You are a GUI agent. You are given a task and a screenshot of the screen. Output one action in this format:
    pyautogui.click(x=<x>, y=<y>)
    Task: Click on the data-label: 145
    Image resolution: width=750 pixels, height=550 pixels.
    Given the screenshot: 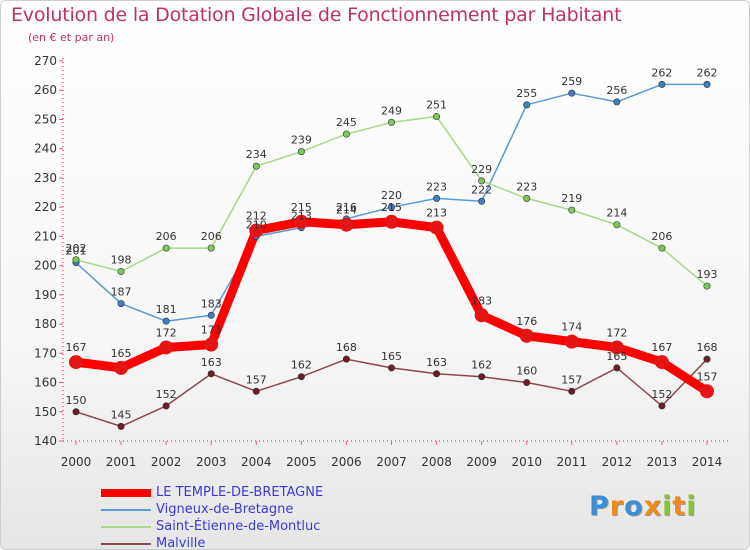 What is the action you would take?
    pyautogui.click(x=121, y=414)
    